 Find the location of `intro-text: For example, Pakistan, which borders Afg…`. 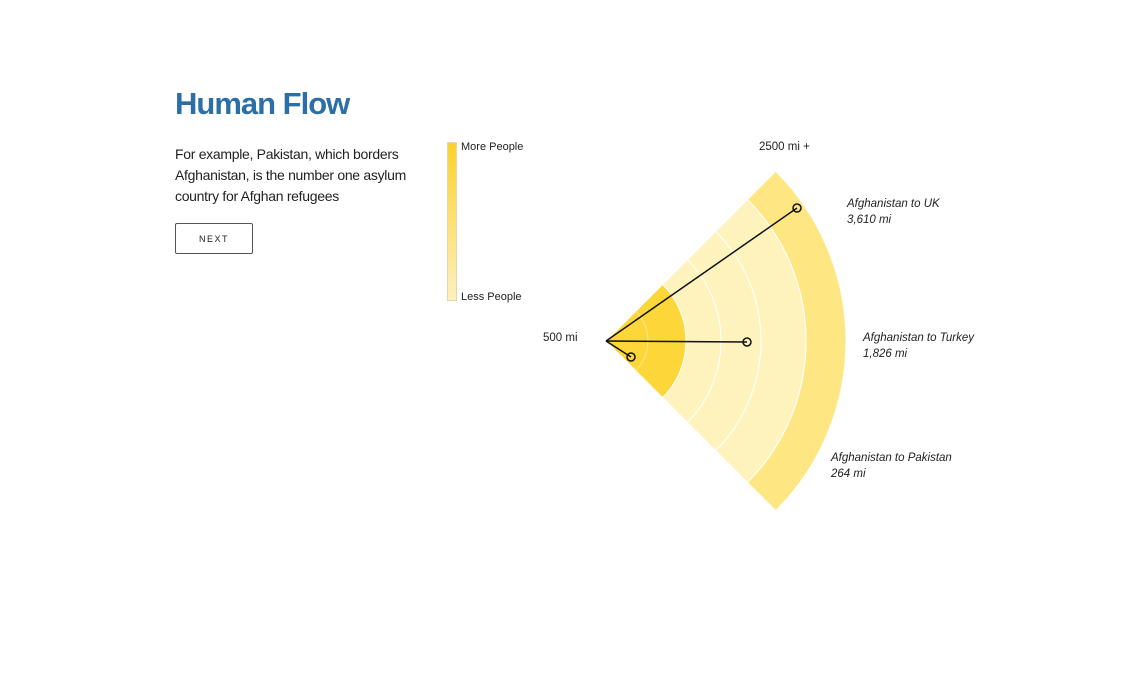

intro-text: For example, Pakistan, which borders Afg… is located at coordinates (290, 175).